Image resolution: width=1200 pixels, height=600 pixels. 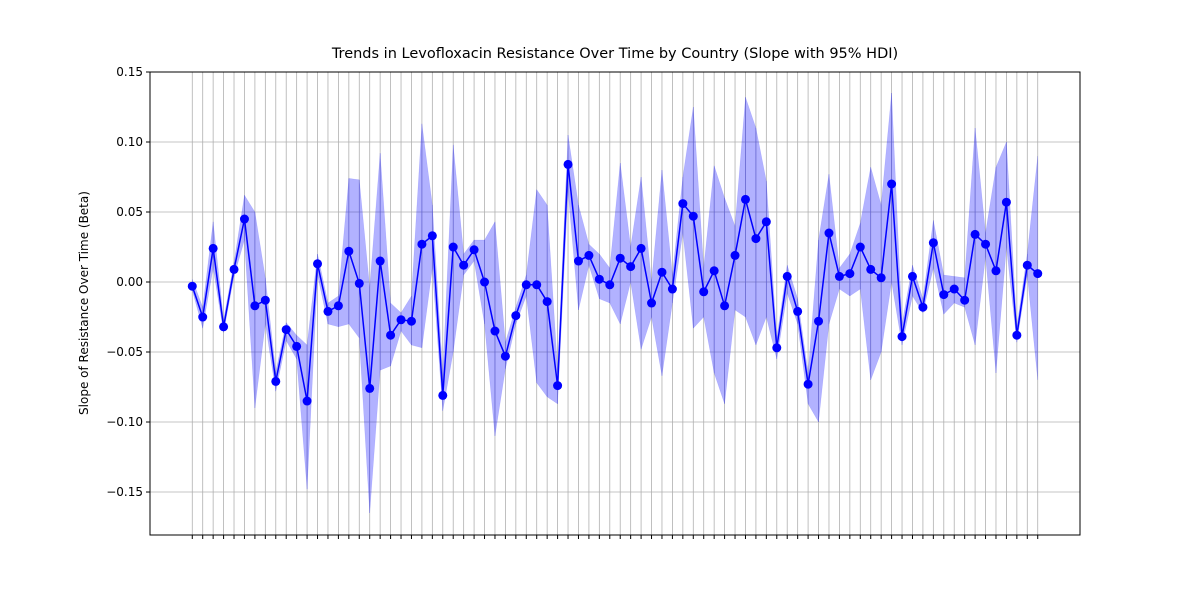 I want to click on x-tick-label: Vietnam, so click(x=1038, y=567).